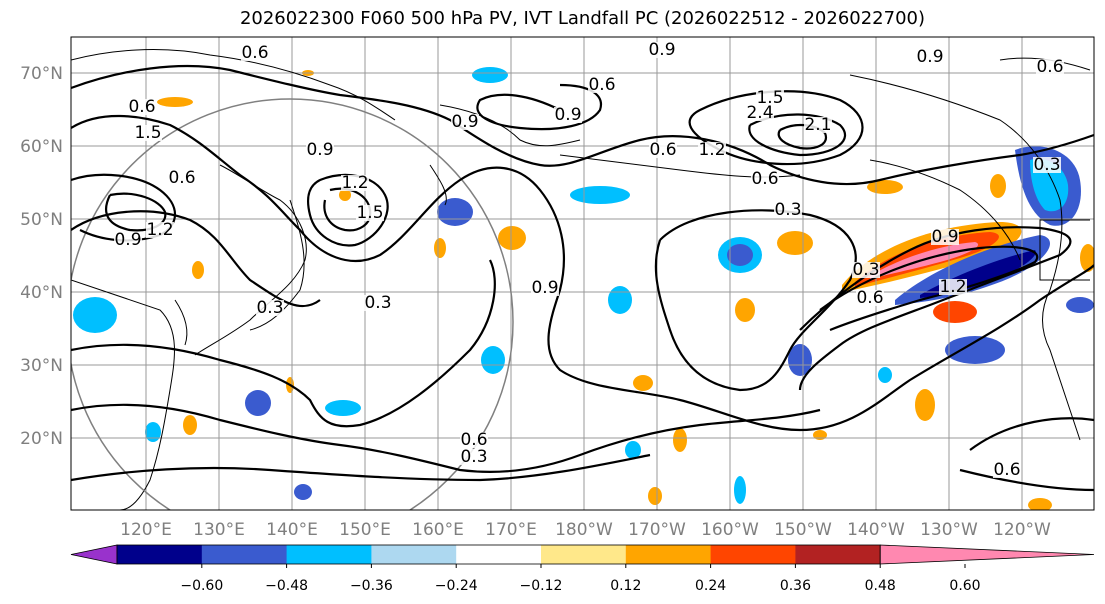 The height and width of the screenshot is (604, 1105). What do you see at coordinates (41, 366) in the screenshot?
I see `lat-label: 30°N` at bounding box center [41, 366].